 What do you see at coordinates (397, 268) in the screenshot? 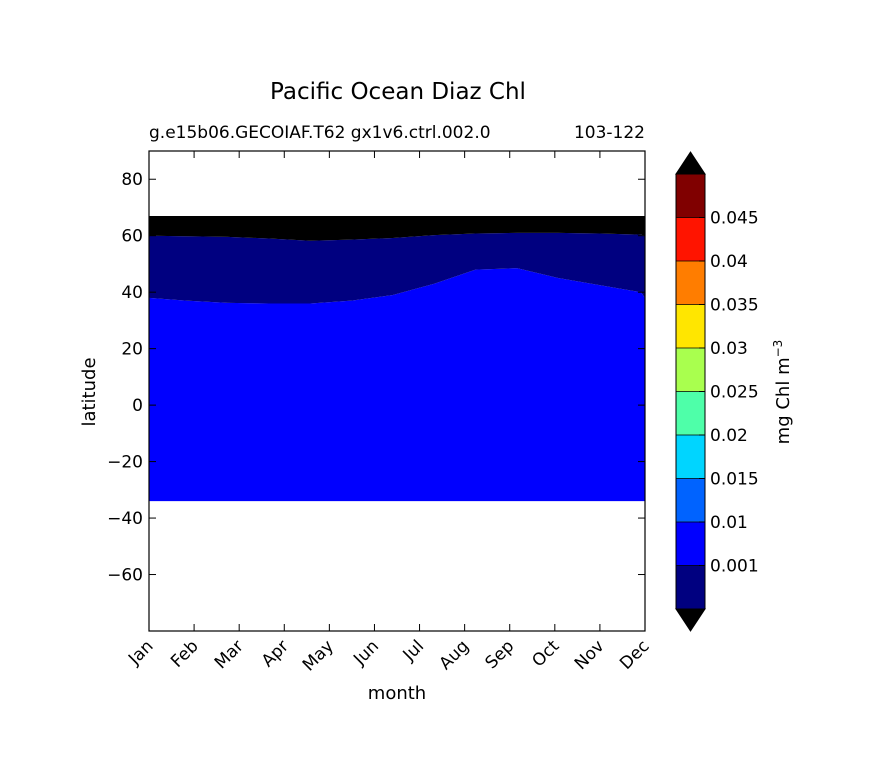
I see `contour-band-high-latitude` at bounding box center [397, 268].